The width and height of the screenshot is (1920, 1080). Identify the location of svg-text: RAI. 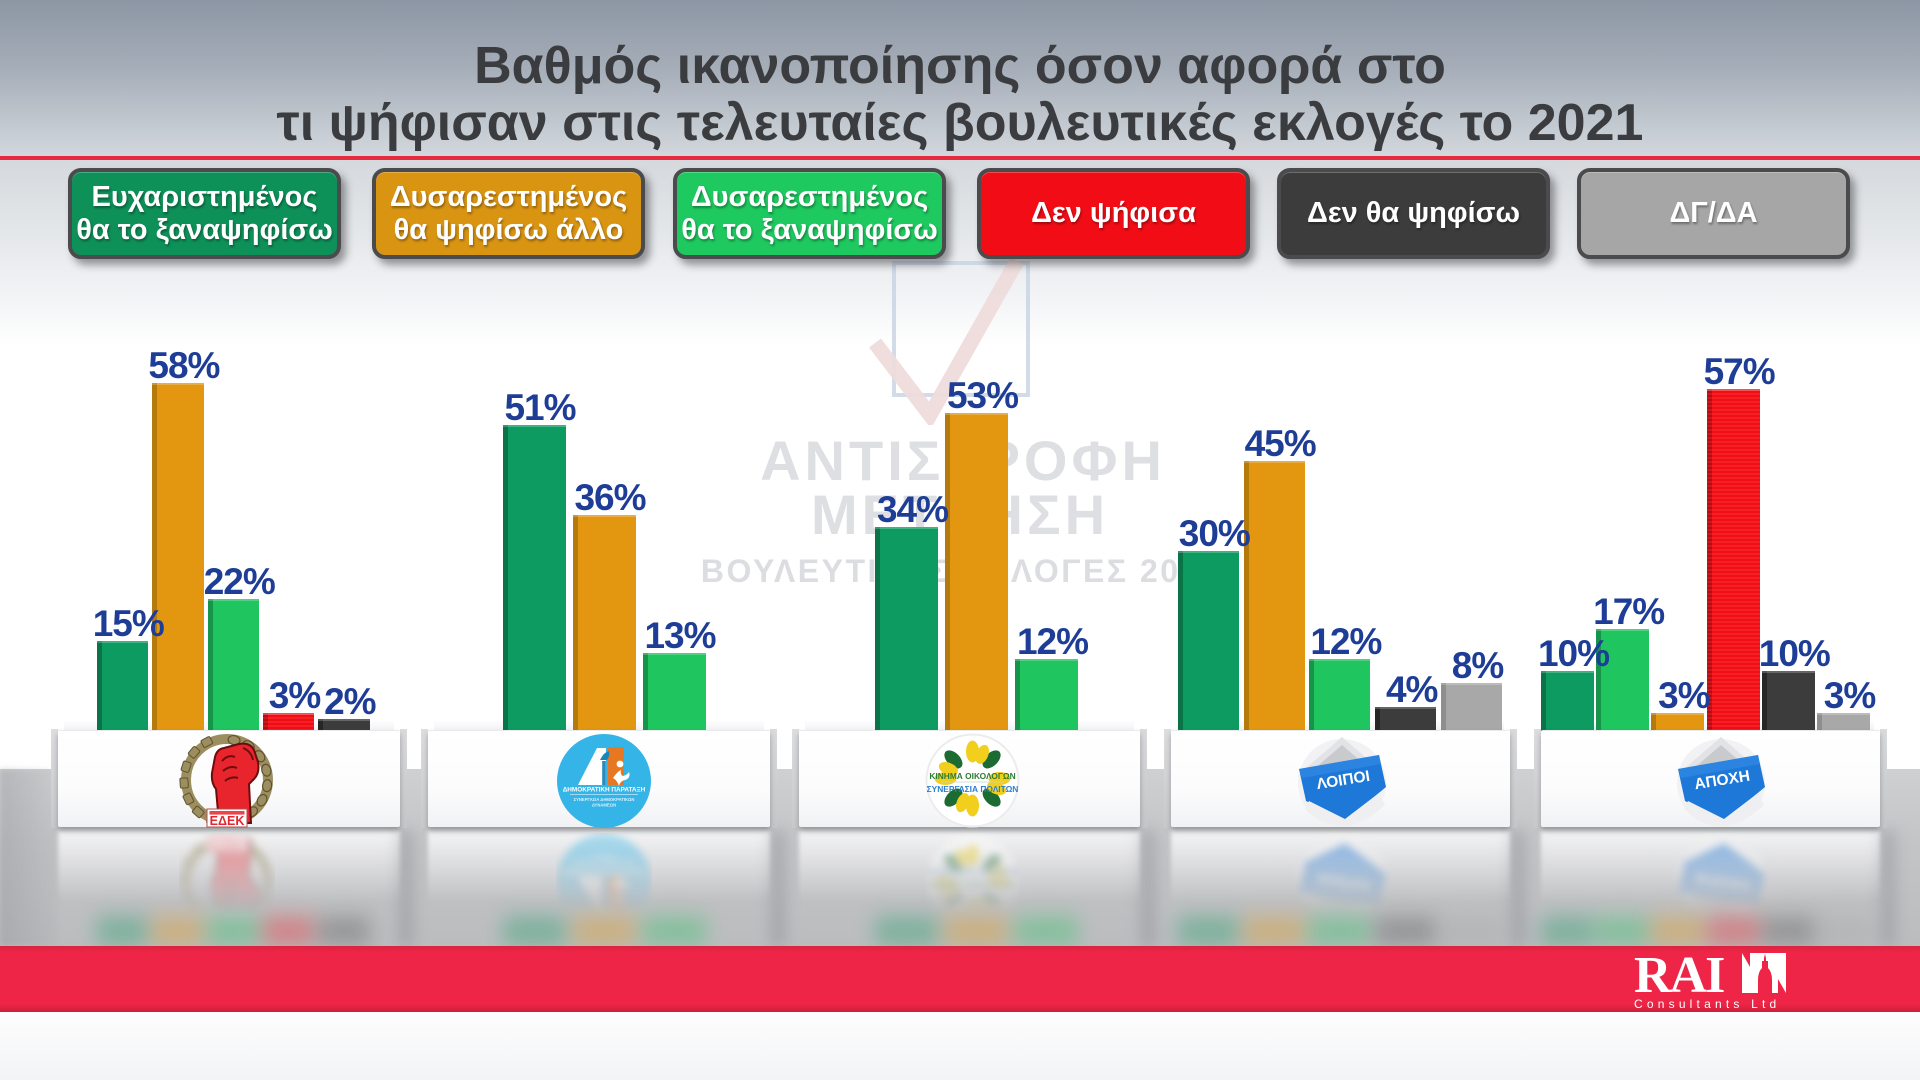
(1679, 976).